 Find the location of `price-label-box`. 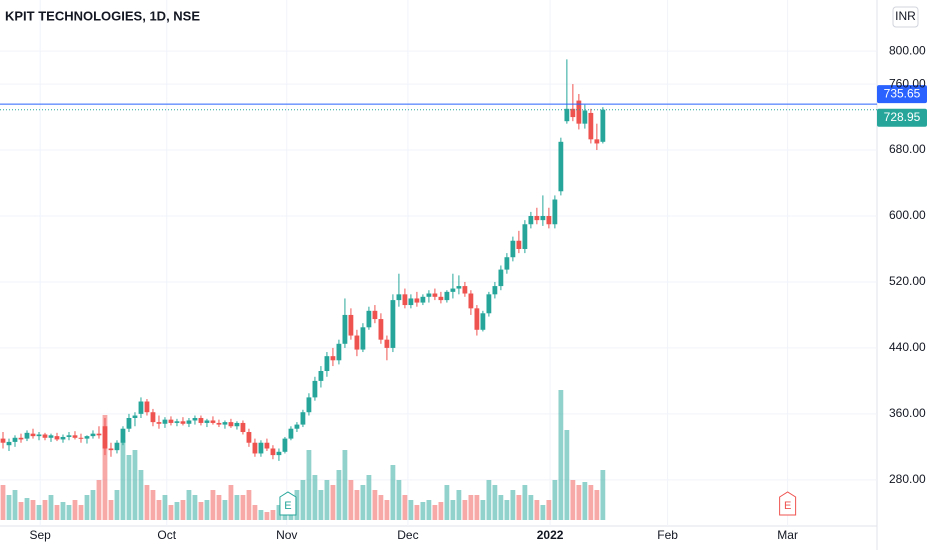

price-label-box is located at coordinates (902, 117).